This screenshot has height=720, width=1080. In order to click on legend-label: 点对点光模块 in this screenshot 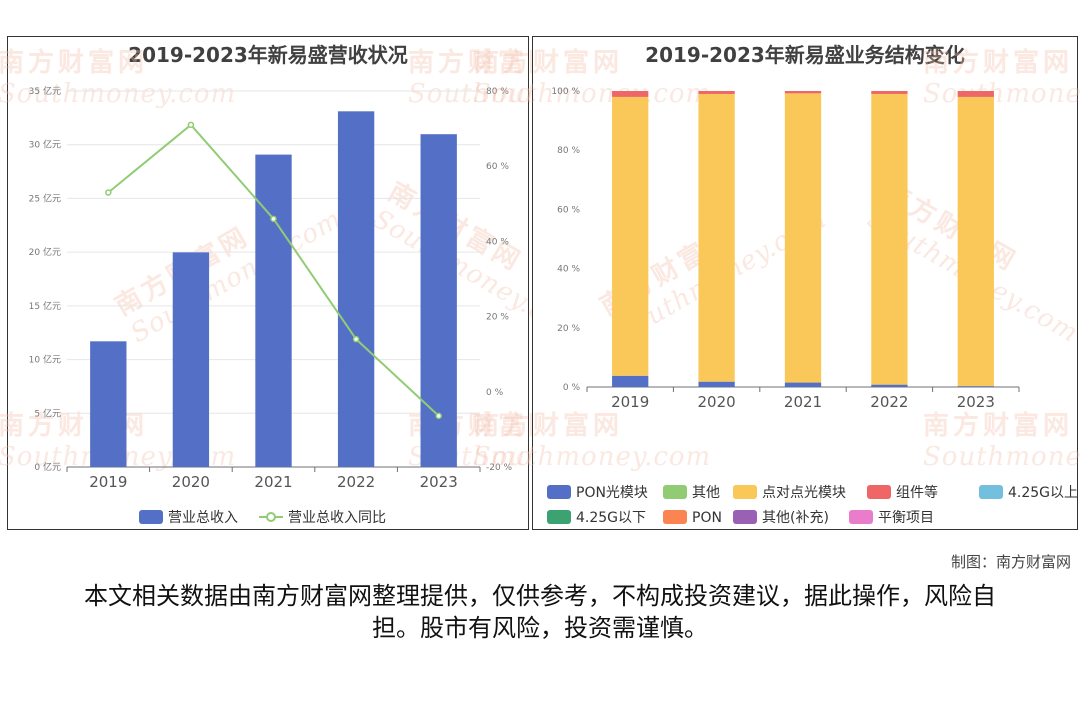, I will do `click(804, 493)`.